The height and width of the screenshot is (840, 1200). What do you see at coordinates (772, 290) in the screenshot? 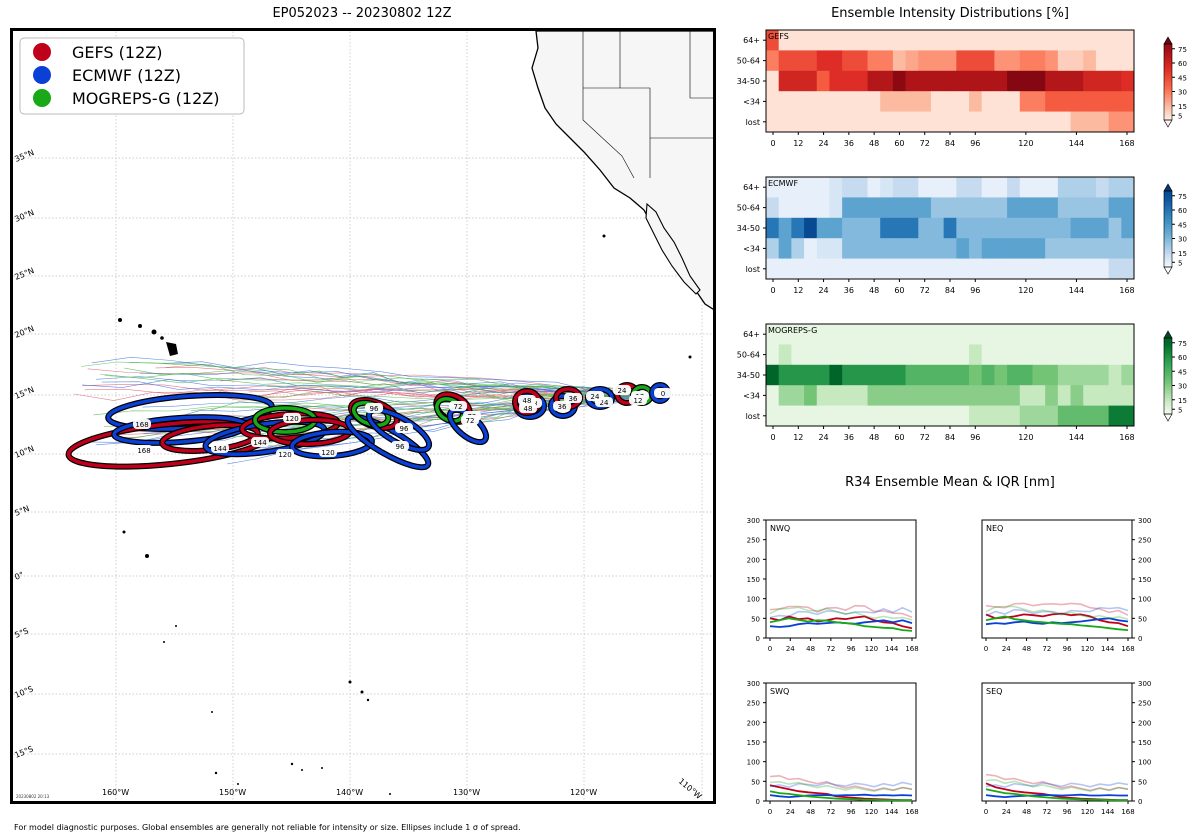
I see `x-tick-label: 0` at bounding box center [772, 290].